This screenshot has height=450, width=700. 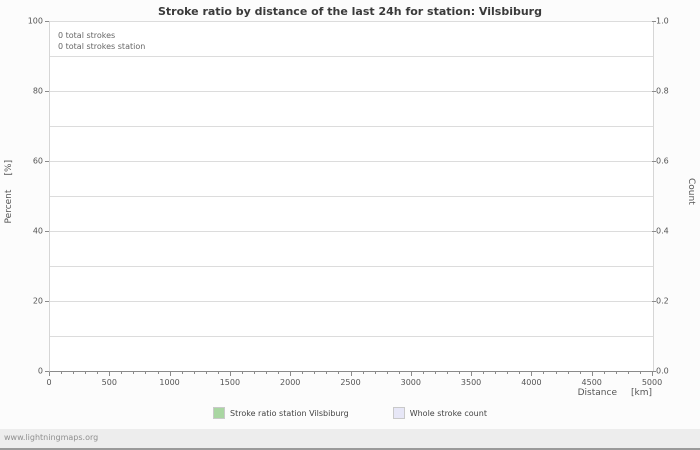 What do you see at coordinates (87, 35) in the screenshot?
I see `annotation-total-strokes: 0 total strokes` at bounding box center [87, 35].